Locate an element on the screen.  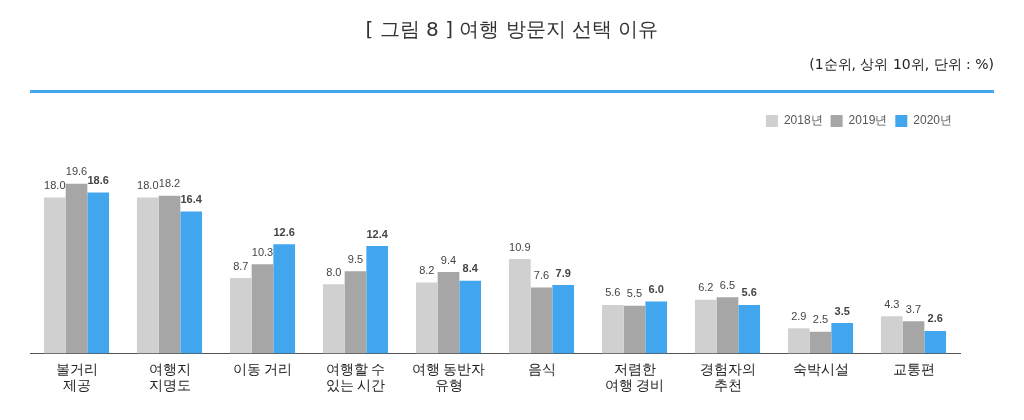
data-label: 2.6 is located at coordinates (935, 318).